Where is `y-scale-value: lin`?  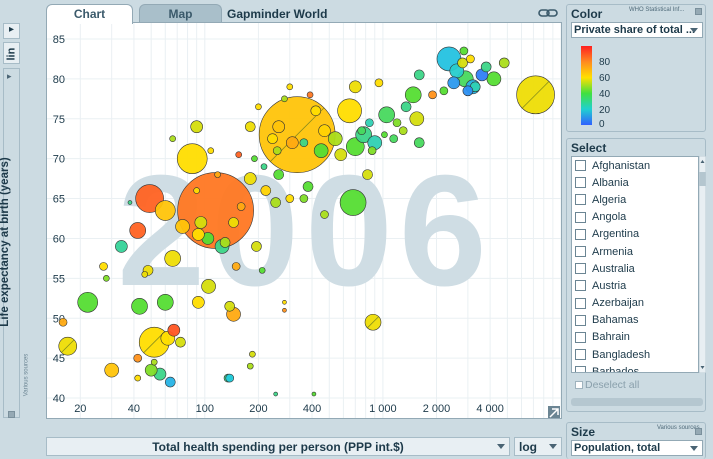 y-scale-value: lin is located at coordinates (11, 54).